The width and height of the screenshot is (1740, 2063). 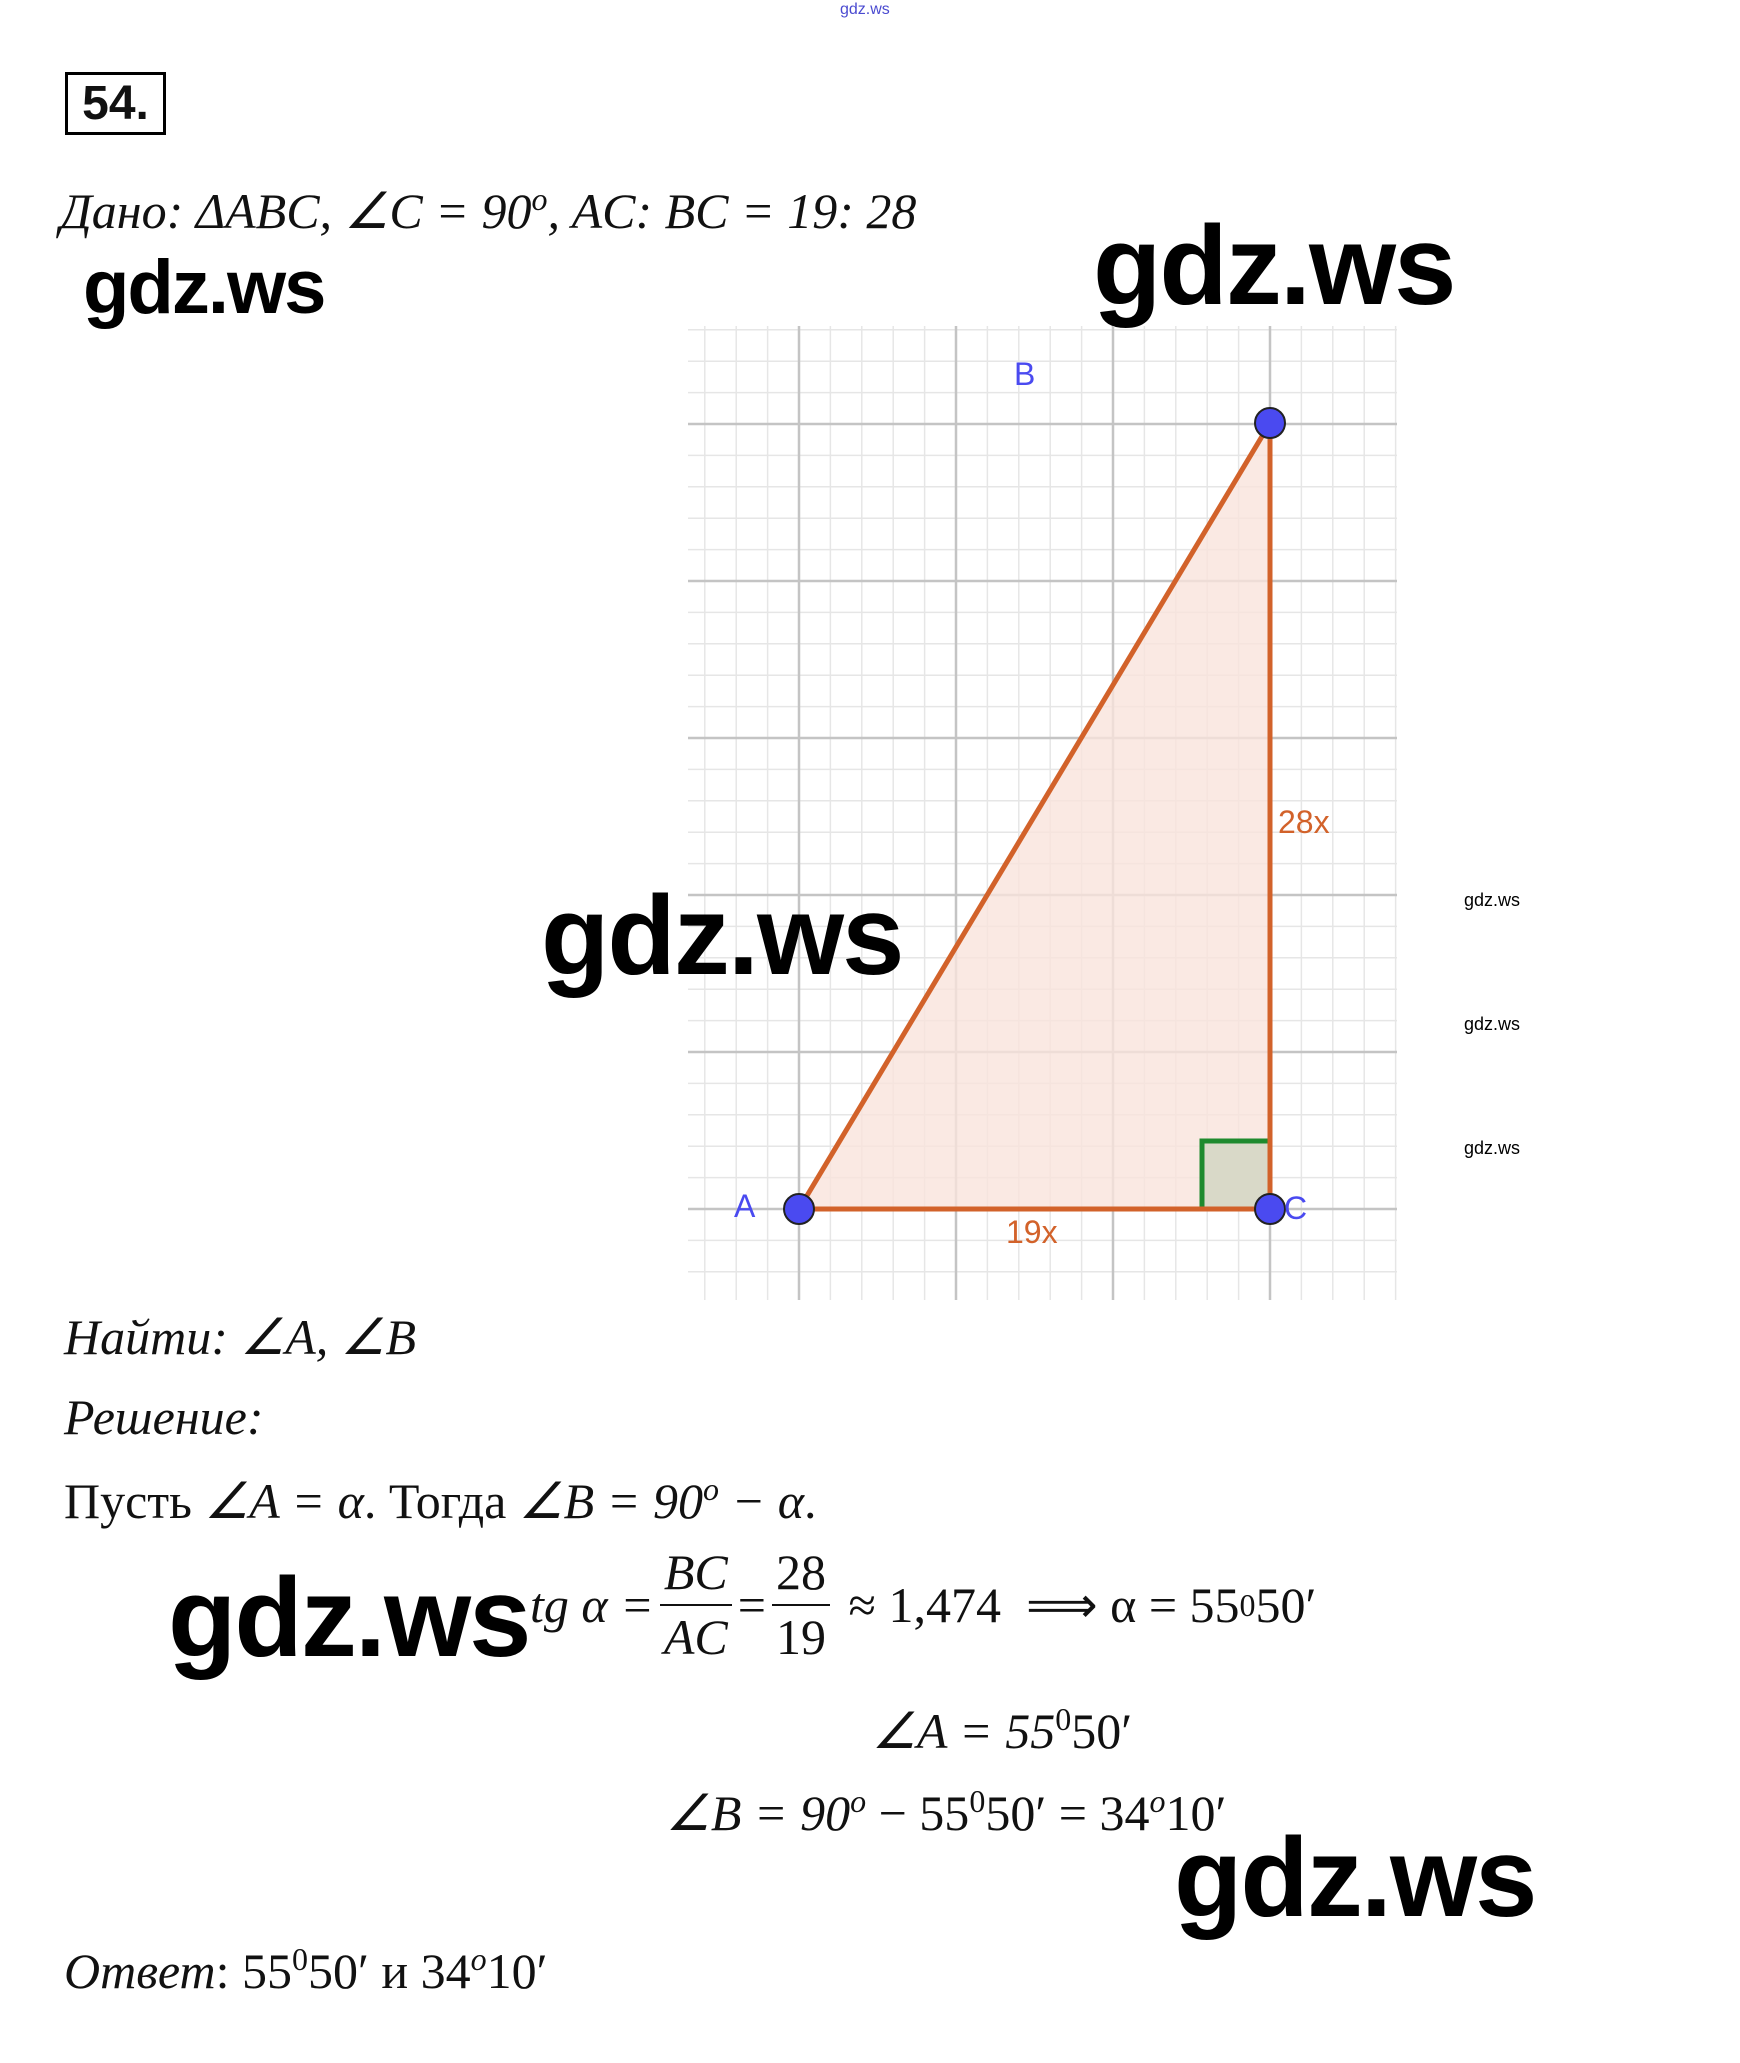 What do you see at coordinates (722, 935) in the screenshot?
I see `watermark-center: gdz.ws` at bounding box center [722, 935].